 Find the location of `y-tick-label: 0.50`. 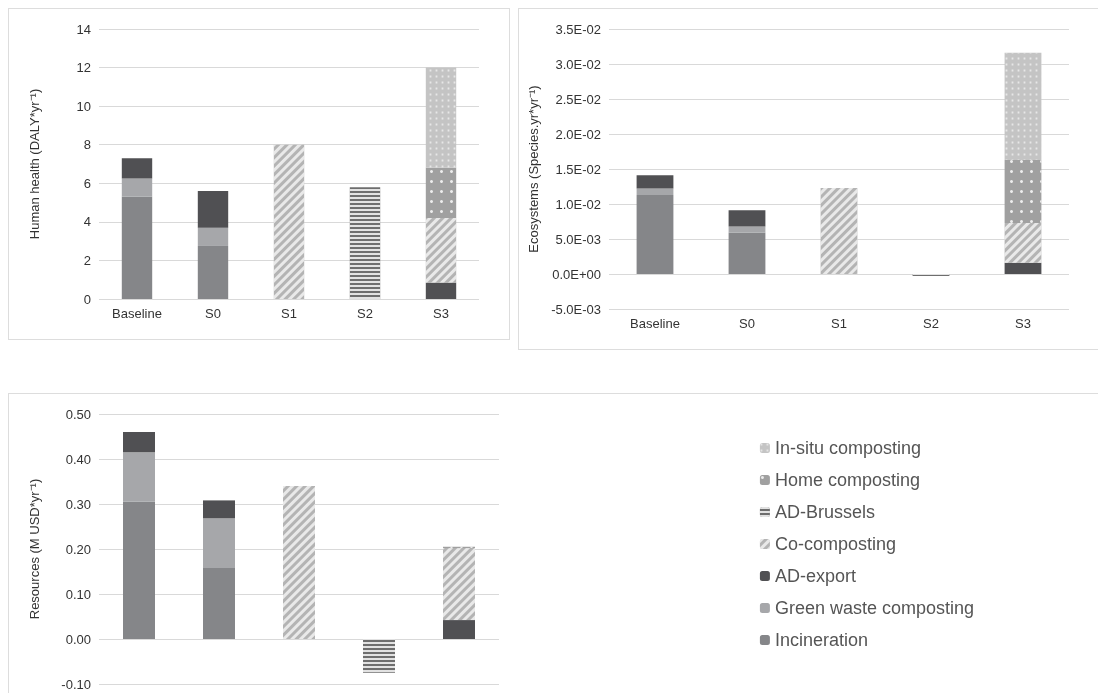

y-tick-label: 0.50 is located at coordinates (78, 414).